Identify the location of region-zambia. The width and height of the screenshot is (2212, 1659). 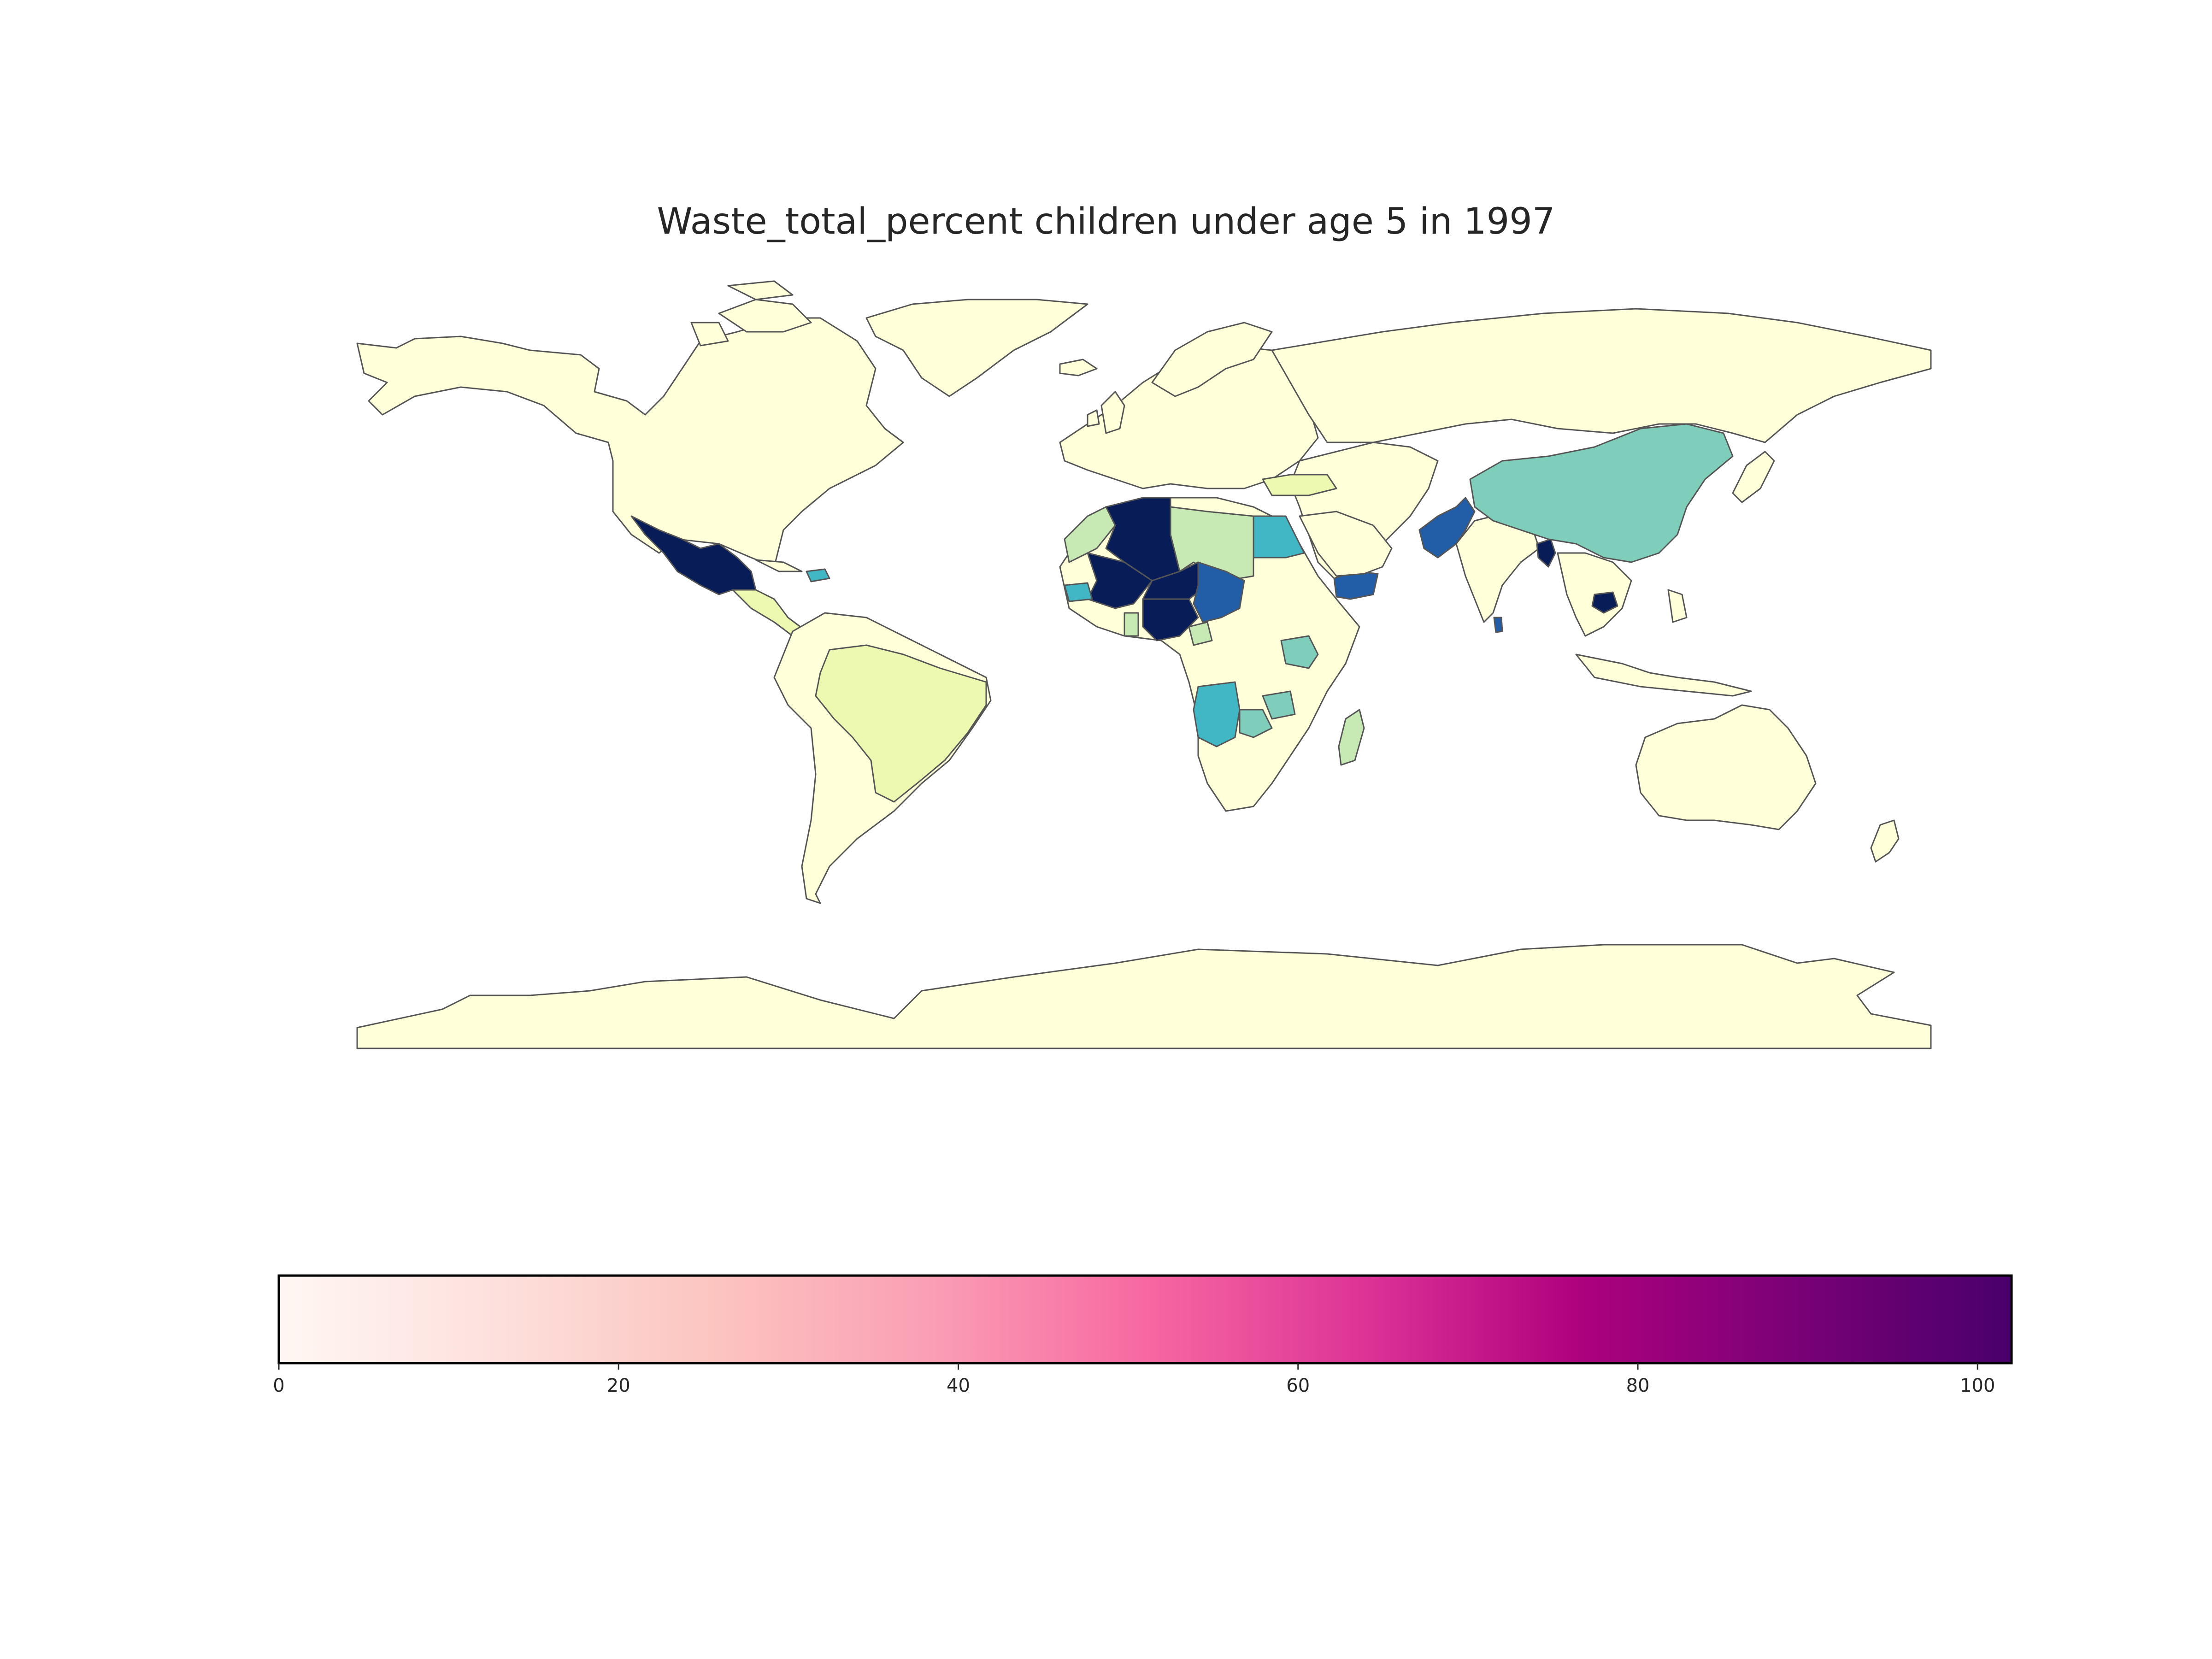
(1256, 723).